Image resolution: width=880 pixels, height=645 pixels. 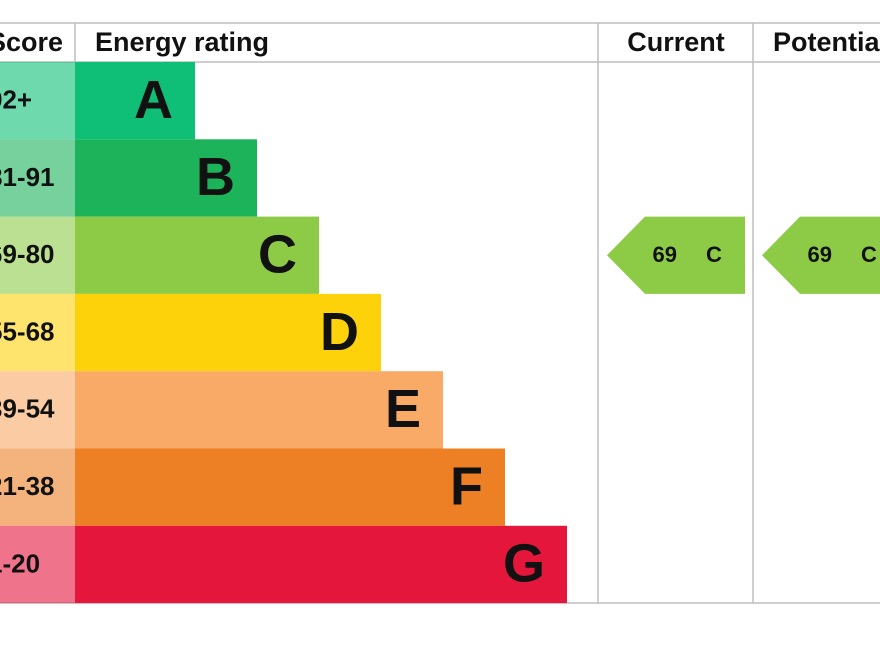 What do you see at coordinates (665, 254) in the screenshot?
I see `current-value: 69` at bounding box center [665, 254].